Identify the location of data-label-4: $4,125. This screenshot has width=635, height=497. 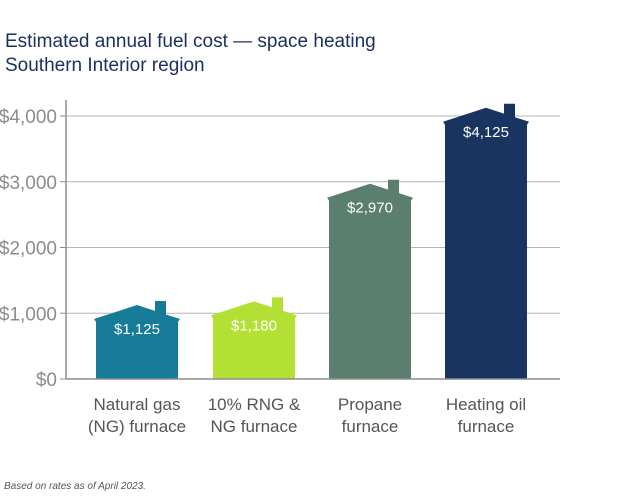
(486, 132).